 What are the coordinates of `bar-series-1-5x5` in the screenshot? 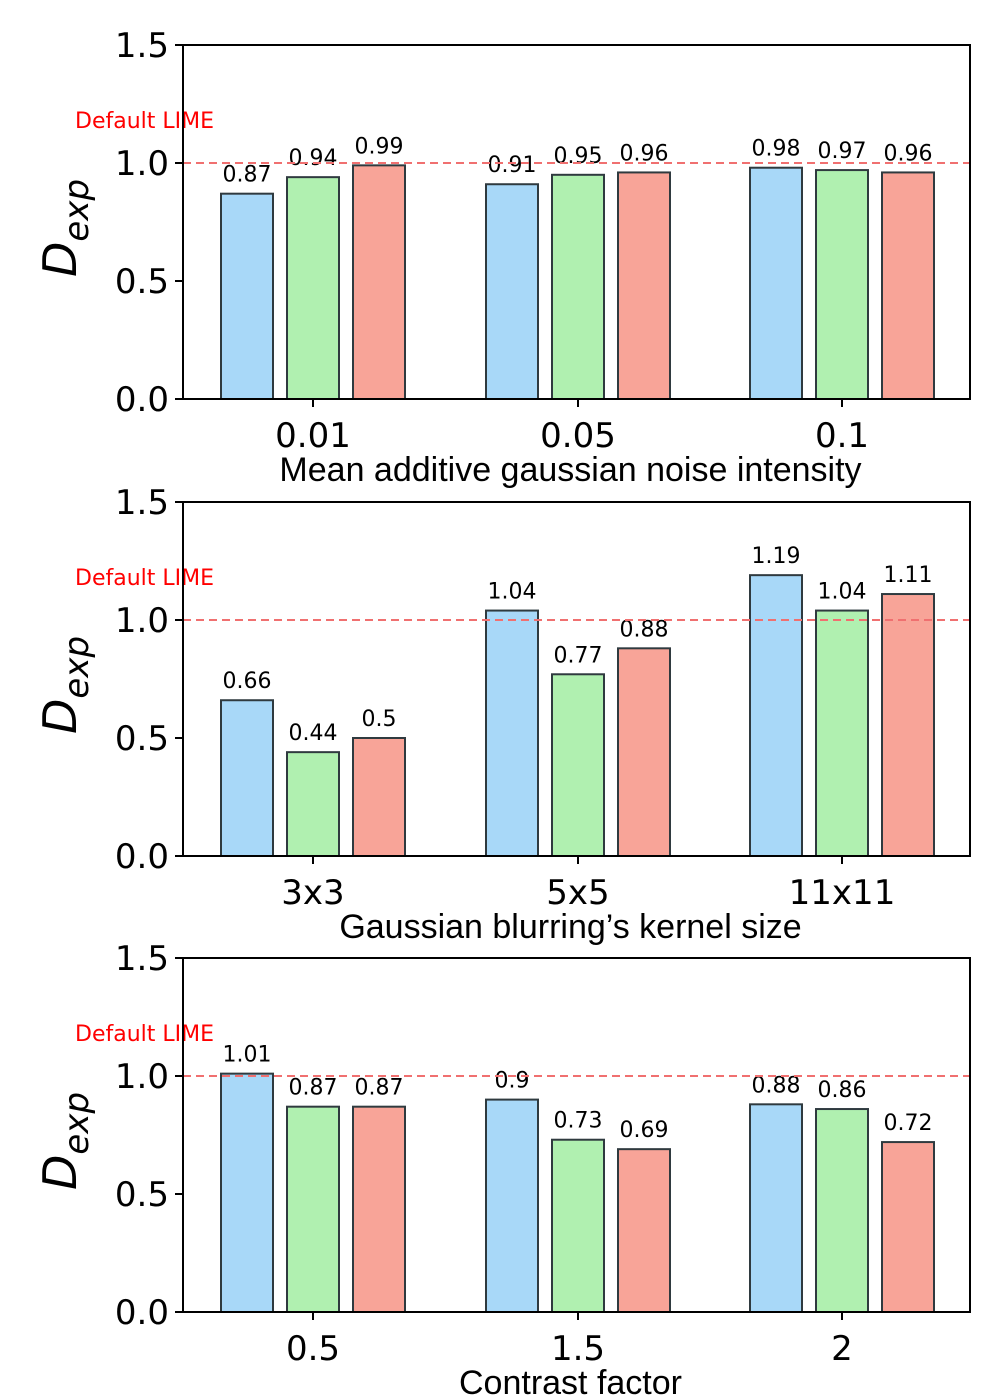 It's located at (512, 733).